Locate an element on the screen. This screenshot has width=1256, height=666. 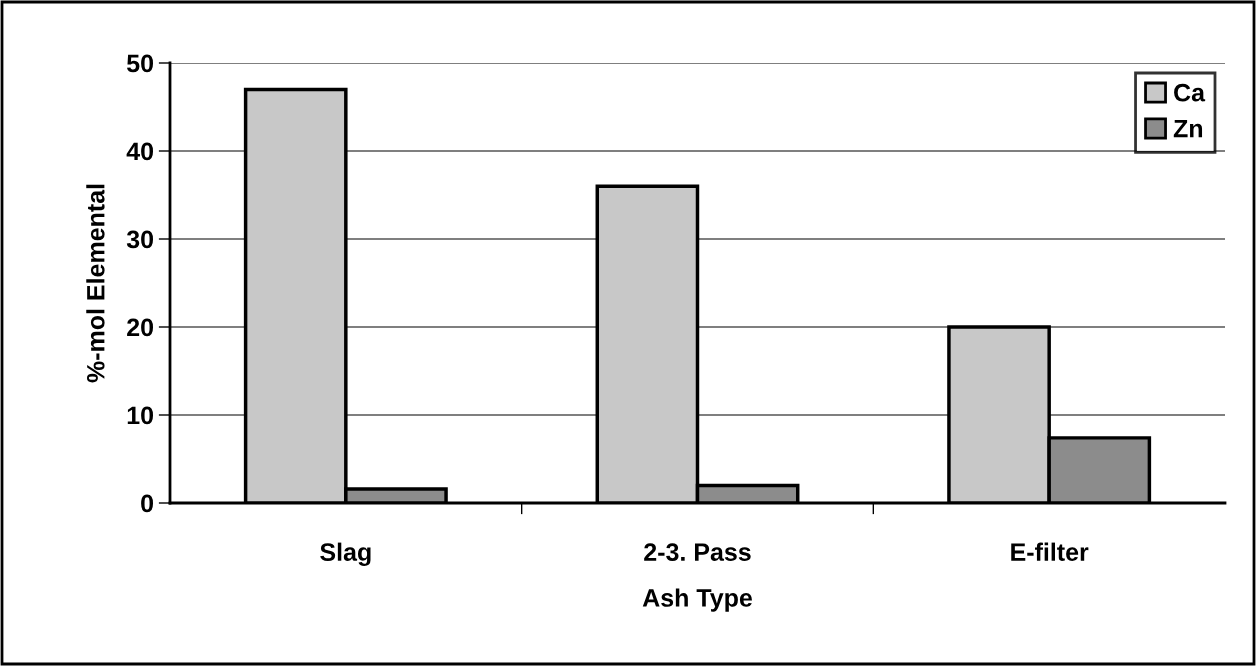
y-axis-title: %-mol Elemental is located at coordinates (95, 283).